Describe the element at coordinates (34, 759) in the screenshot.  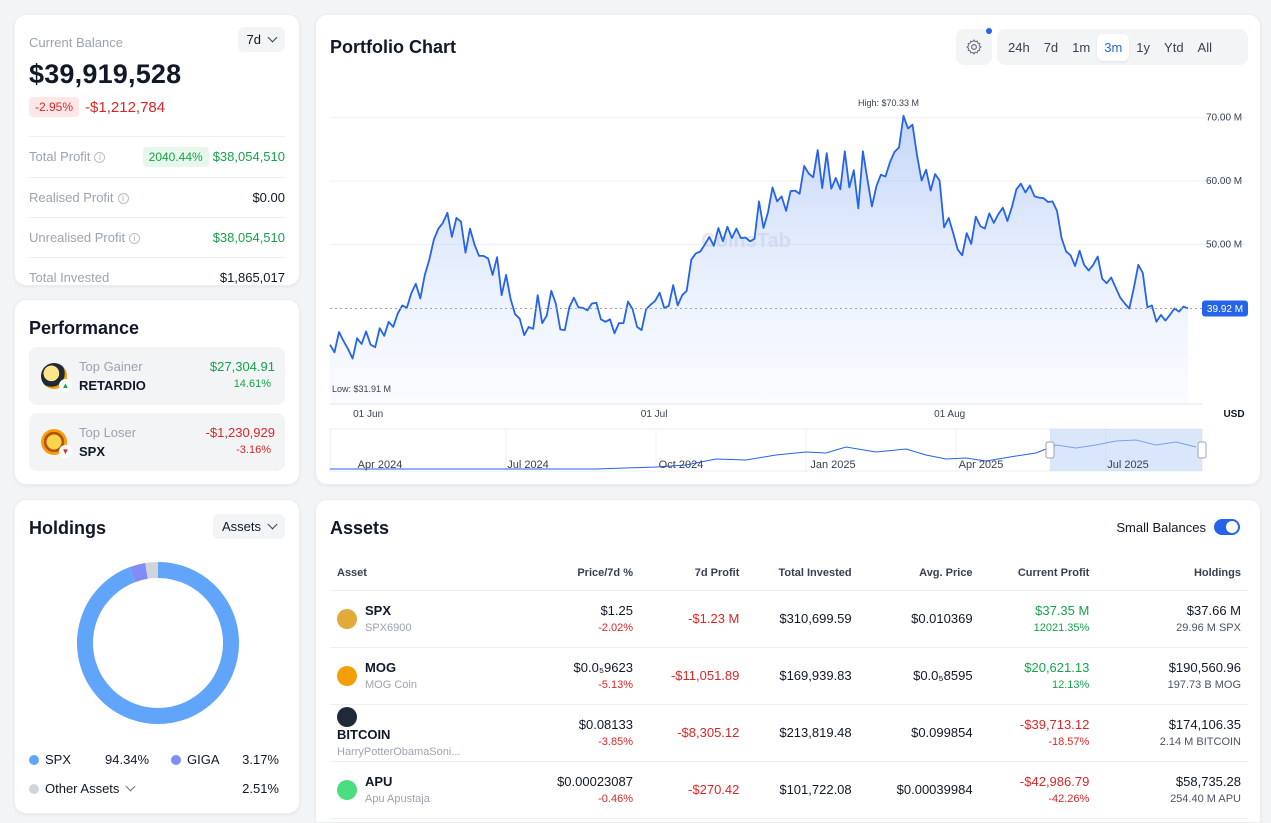
I see `legend-dot-spx` at that location.